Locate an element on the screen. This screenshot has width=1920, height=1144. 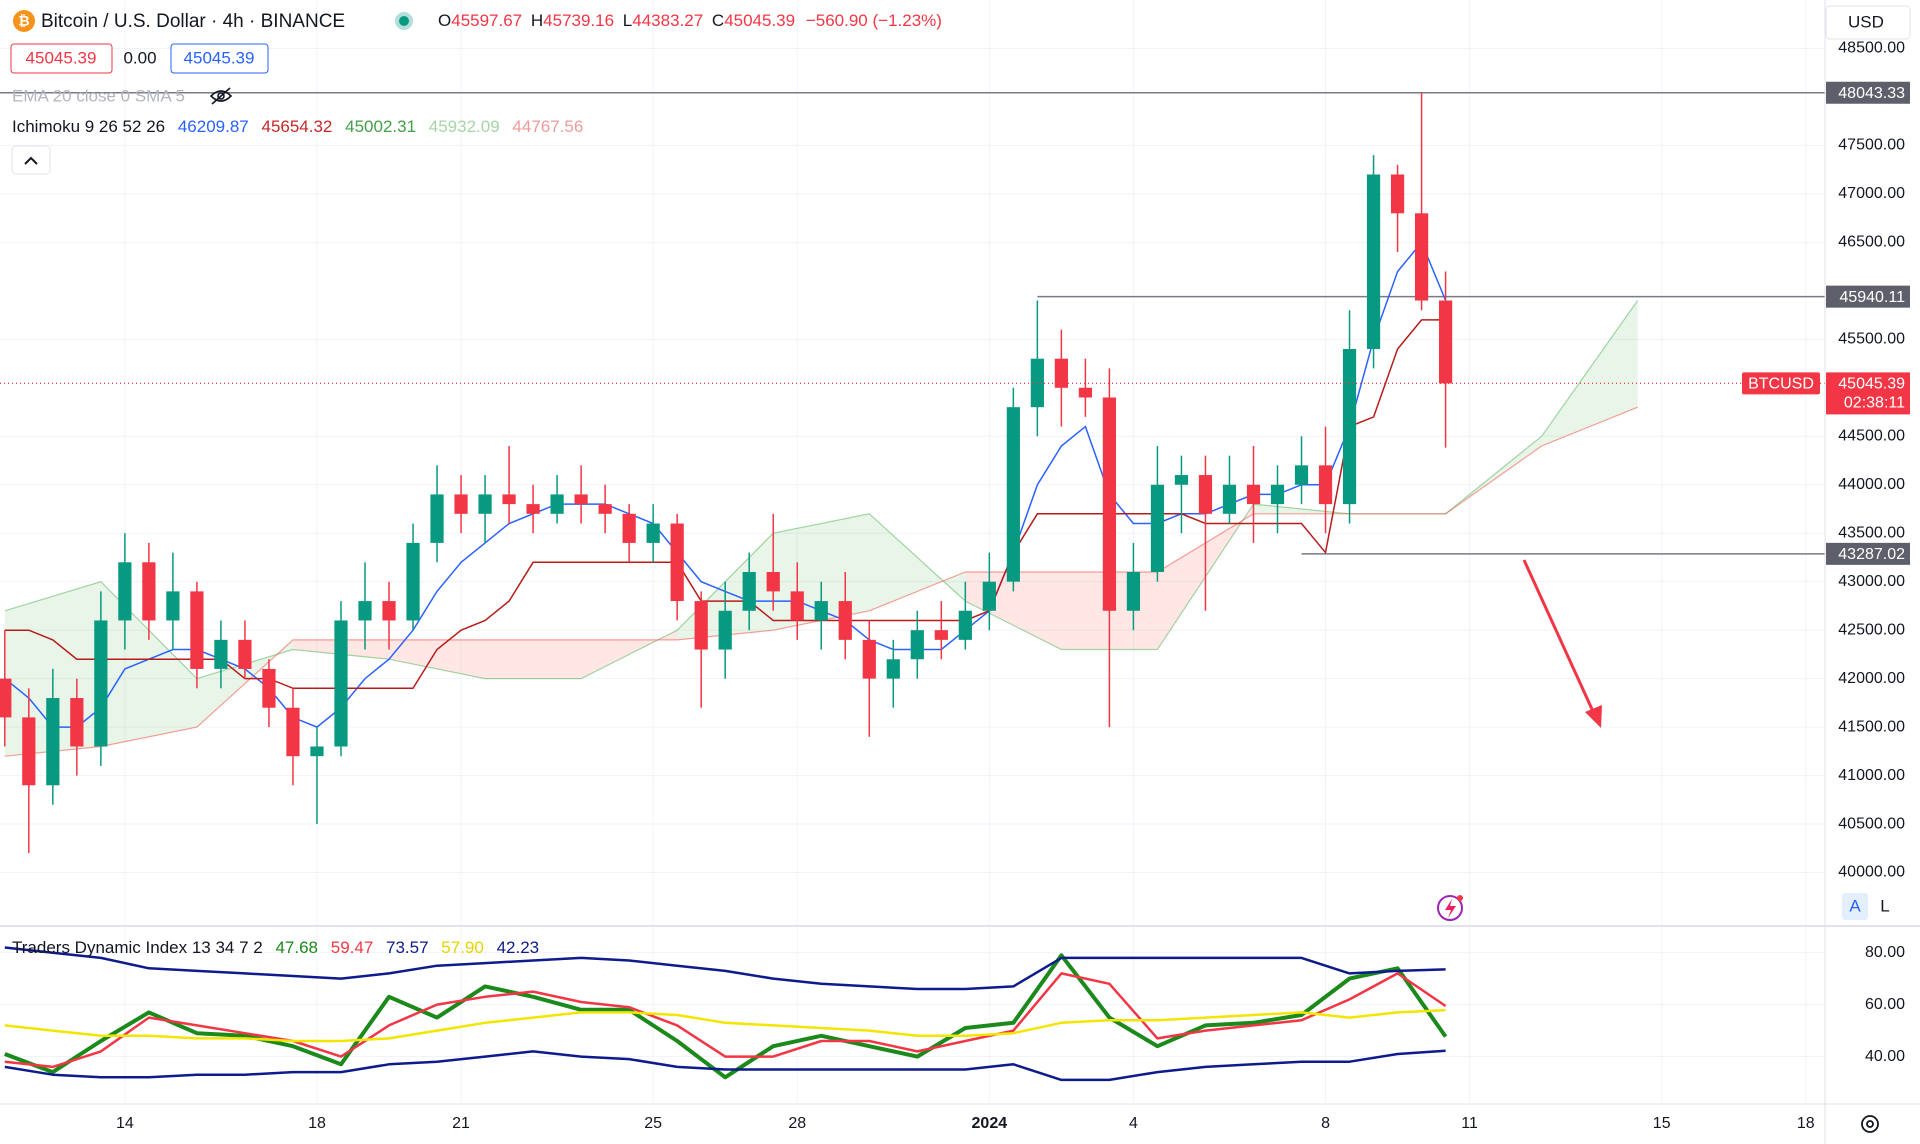
symbol-title: Bitcoin / U.S. Dollar · 4h · BINANCE is located at coordinates (193, 21).